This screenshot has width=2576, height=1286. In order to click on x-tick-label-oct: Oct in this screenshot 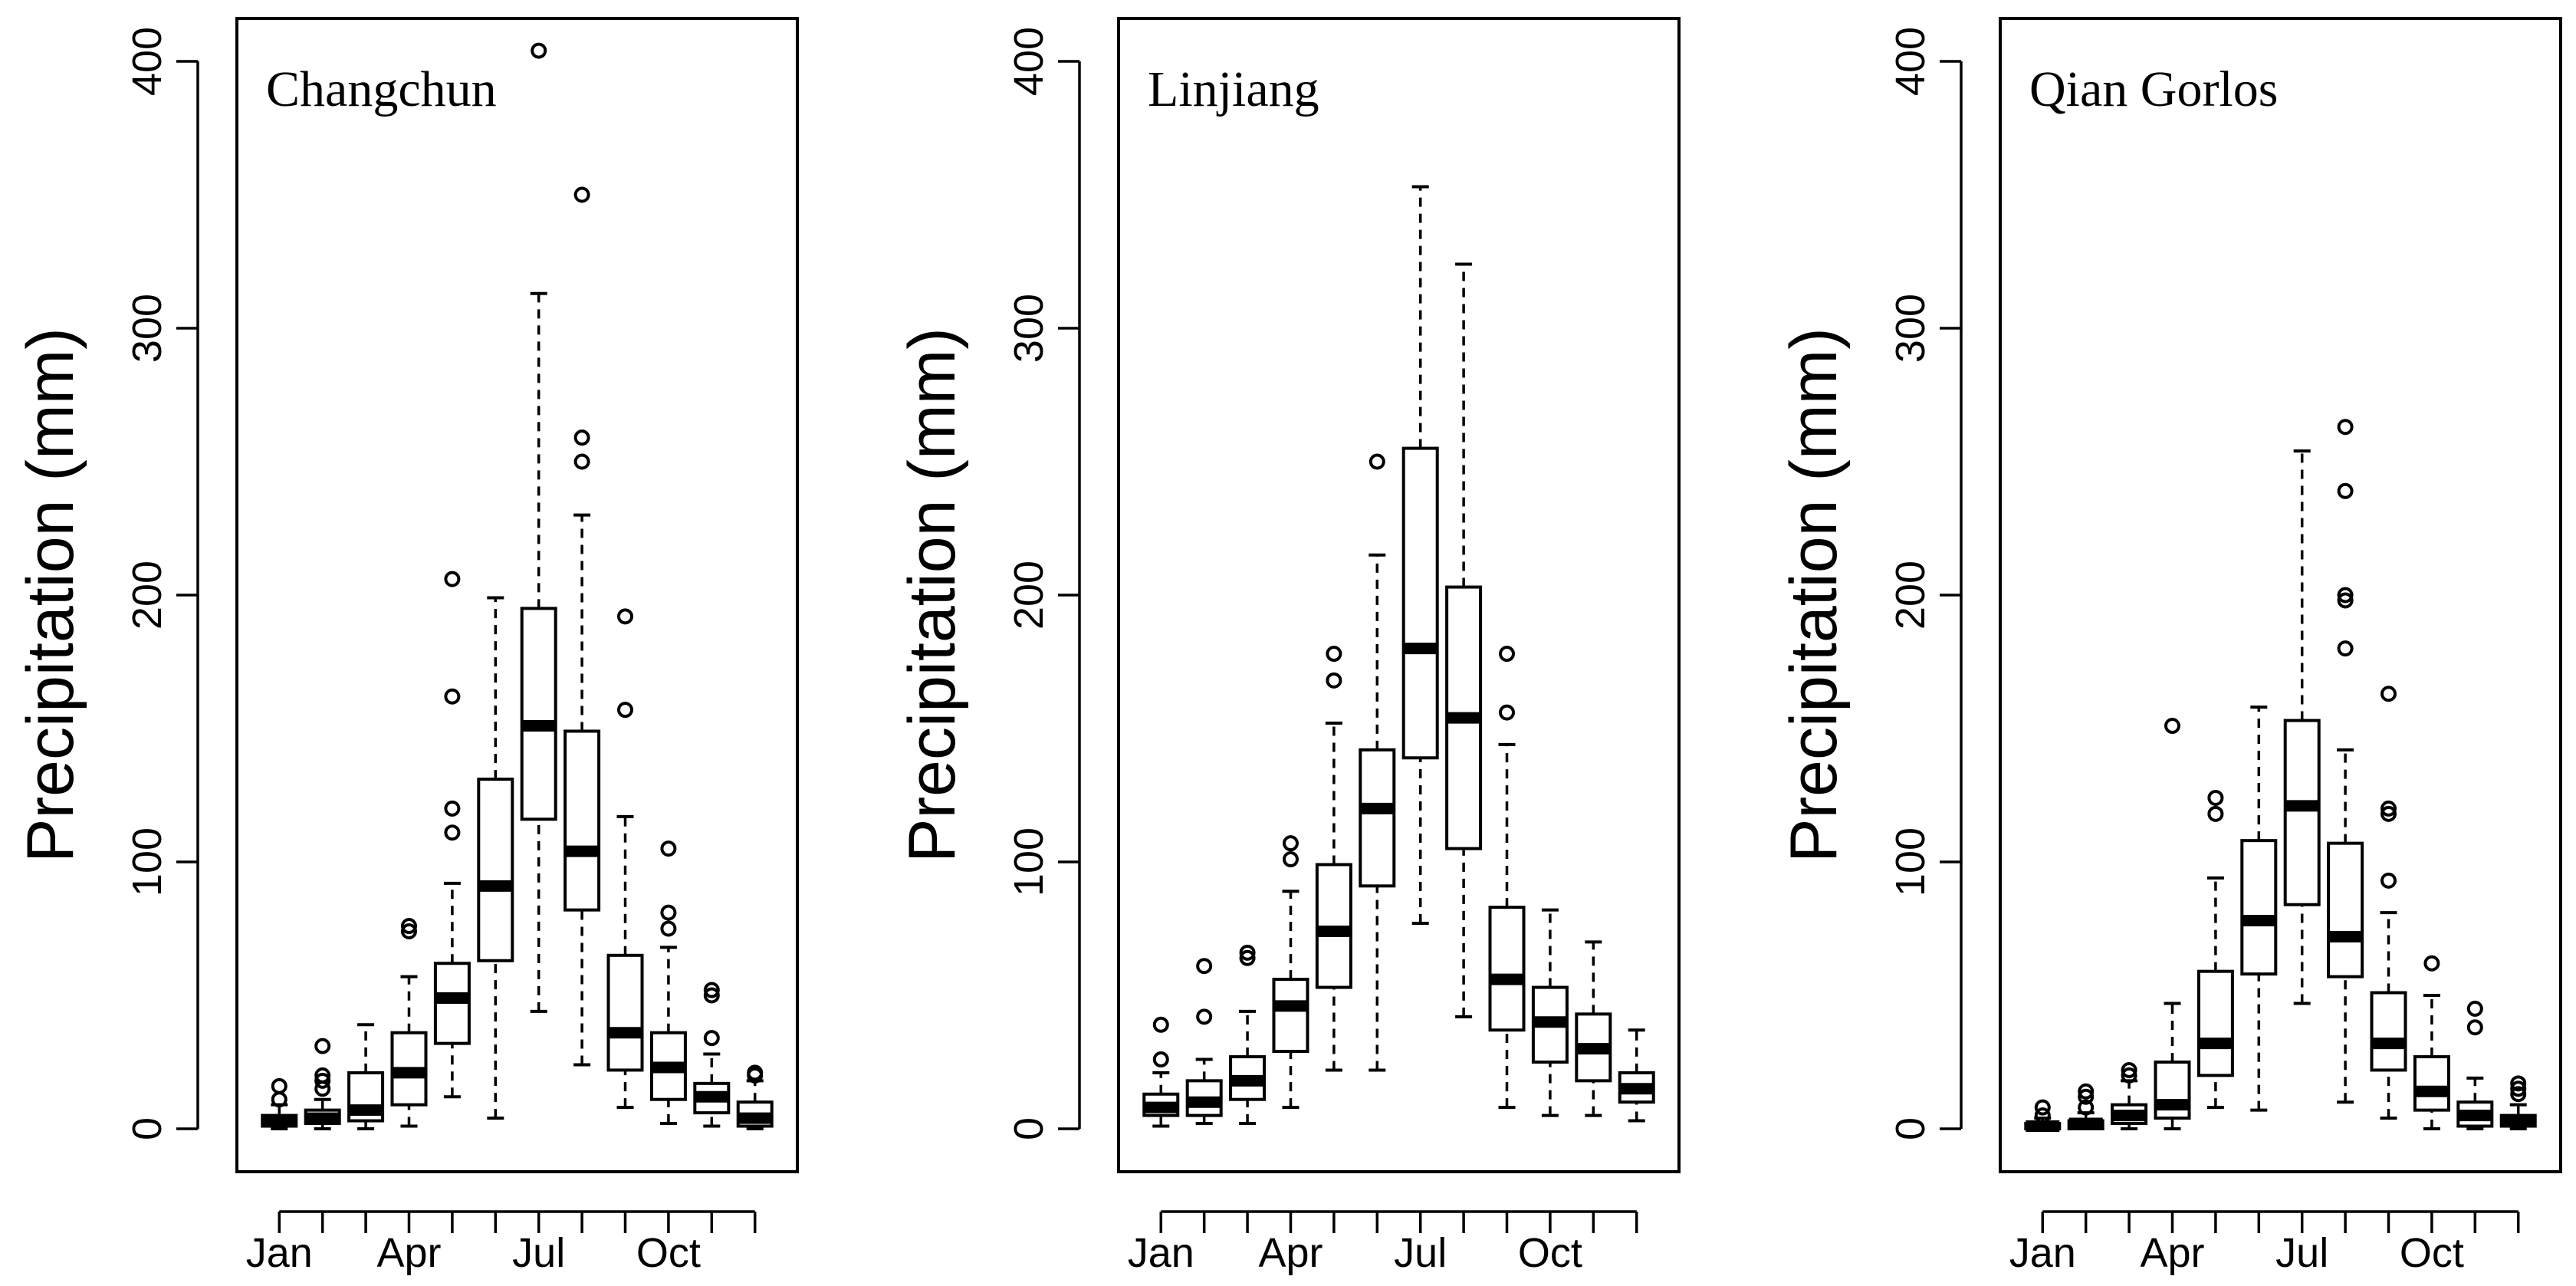, I will do `click(669, 1253)`.